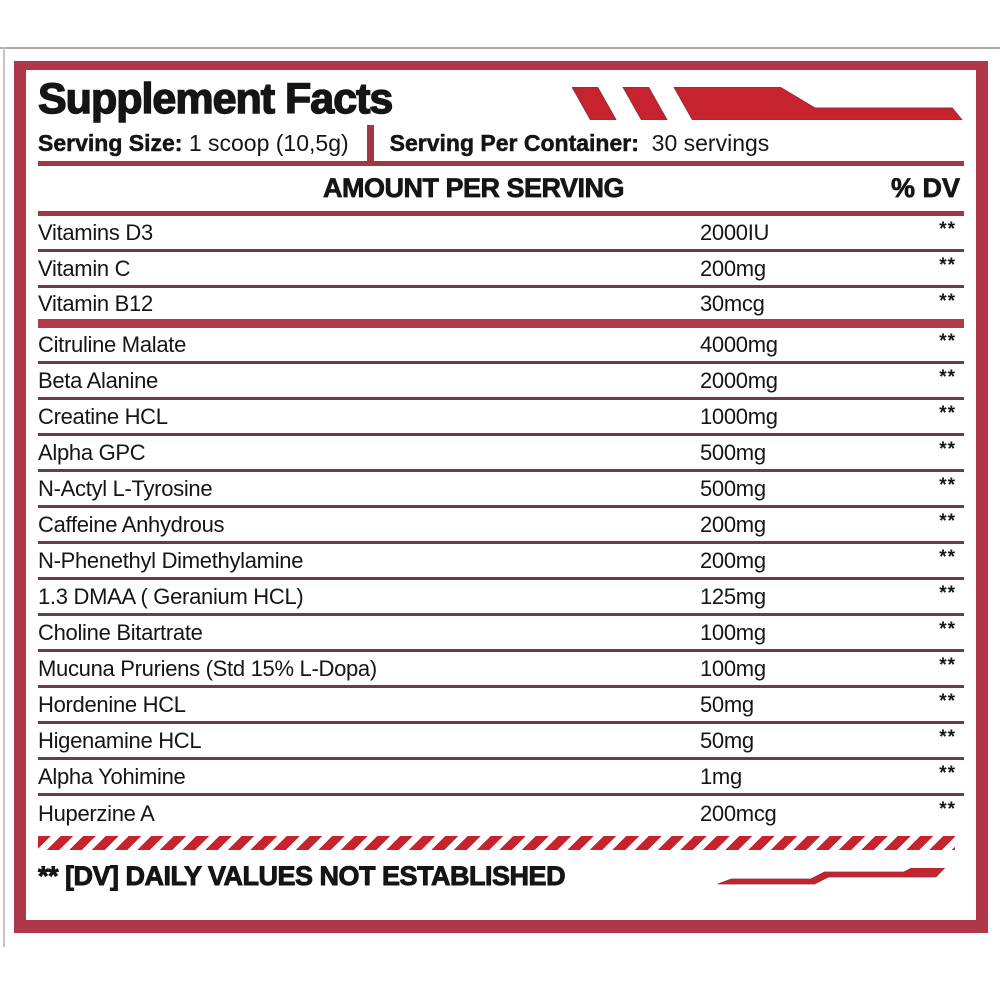 The image size is (1000, 1000). I want to click on photo-edge-line-vertical, so click(4, 497).